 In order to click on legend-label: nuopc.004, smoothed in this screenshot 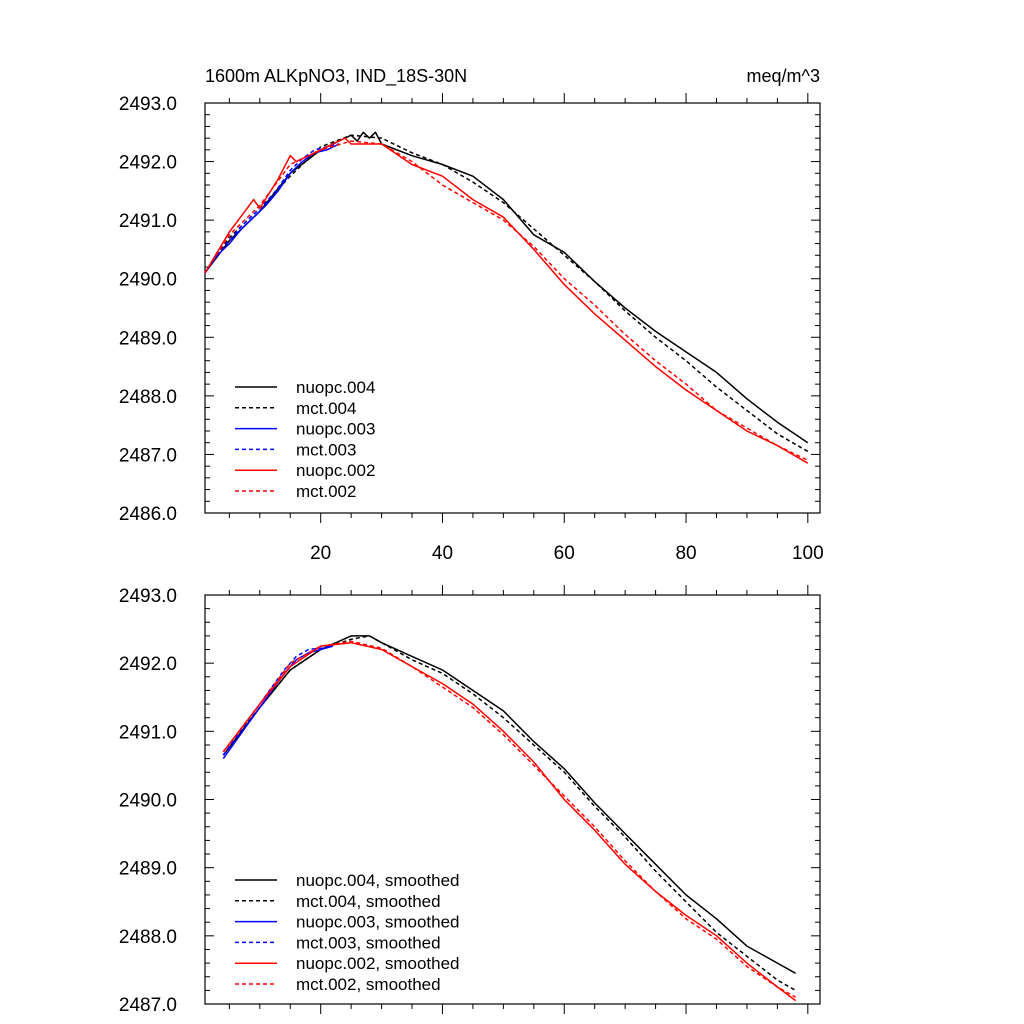, I will do `click(378, 880)`.